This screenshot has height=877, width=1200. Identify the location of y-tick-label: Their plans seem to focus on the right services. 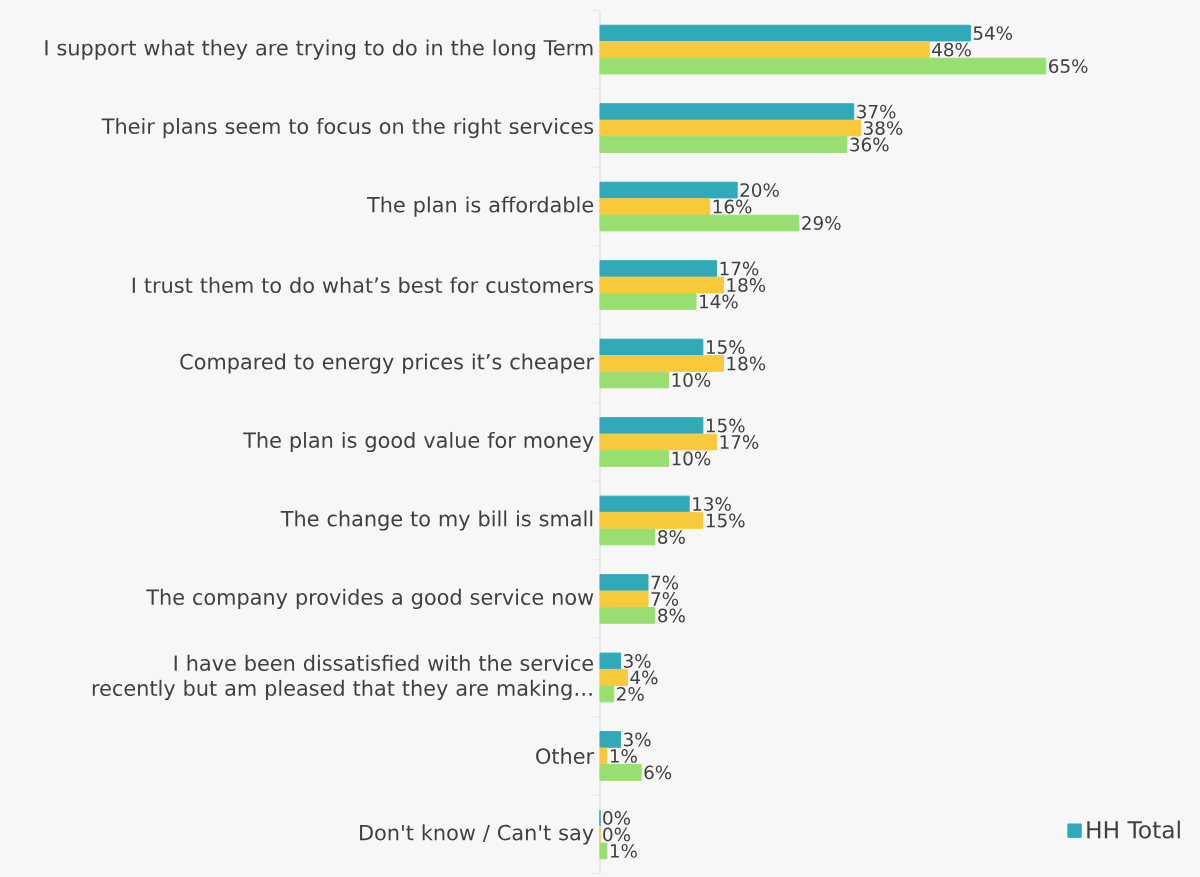
(347, 128).